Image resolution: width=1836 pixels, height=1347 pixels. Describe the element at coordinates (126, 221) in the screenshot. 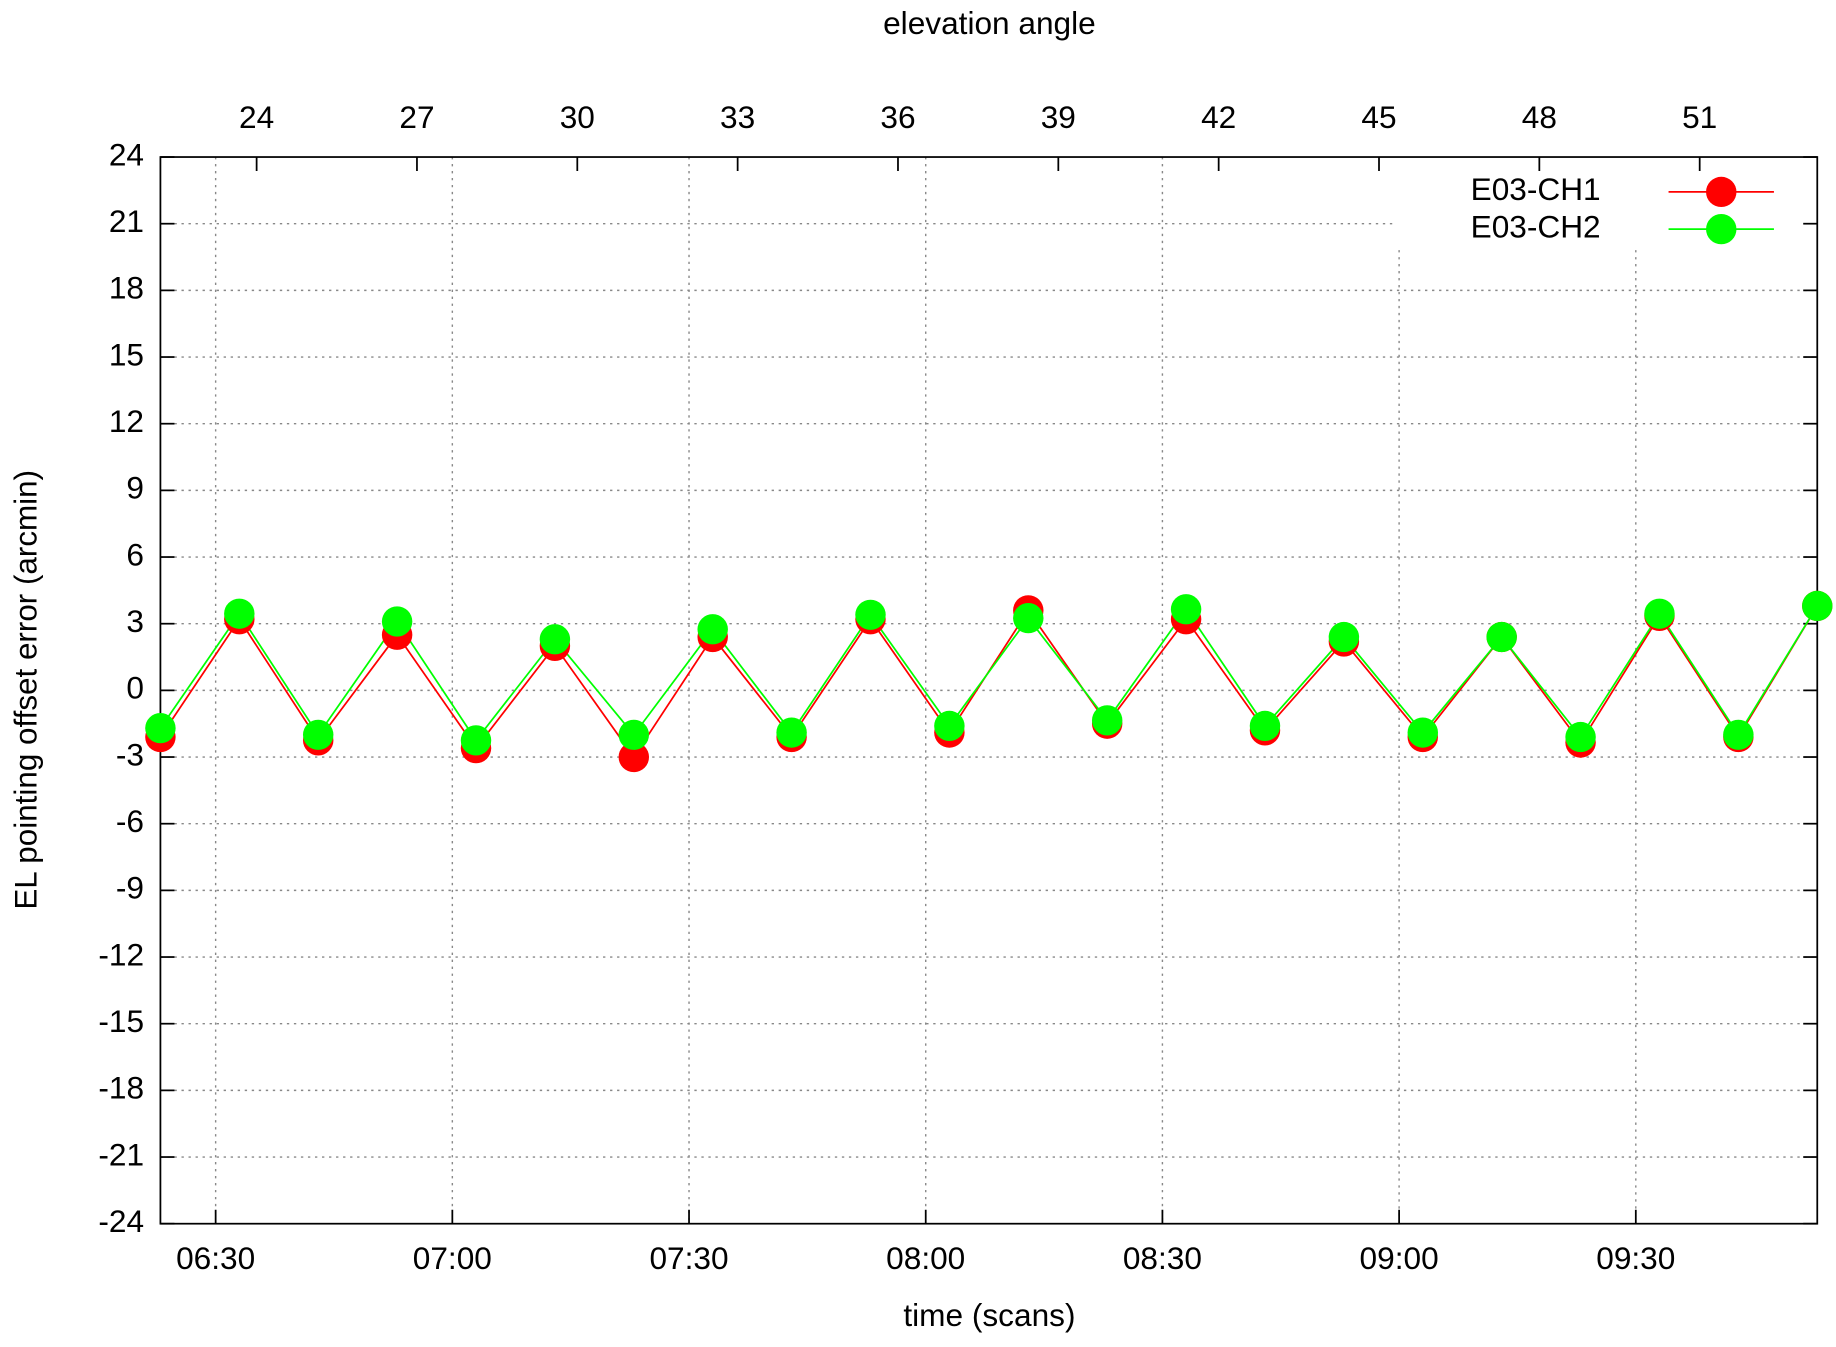

I see `y-tick-label: 21` at that location.